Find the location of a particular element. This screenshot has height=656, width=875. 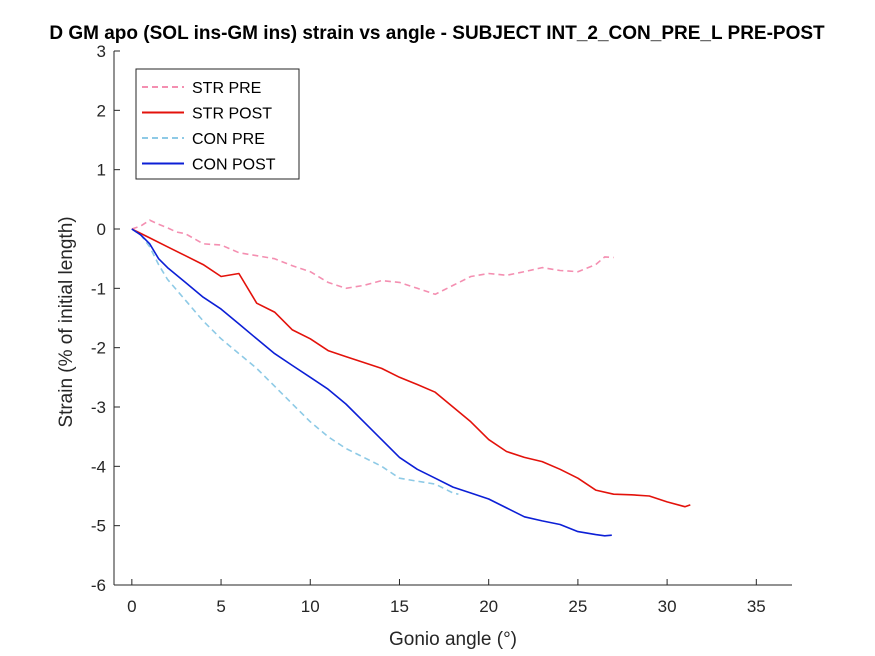

y-tick-label: -6 is located at coordinates (98, 585).